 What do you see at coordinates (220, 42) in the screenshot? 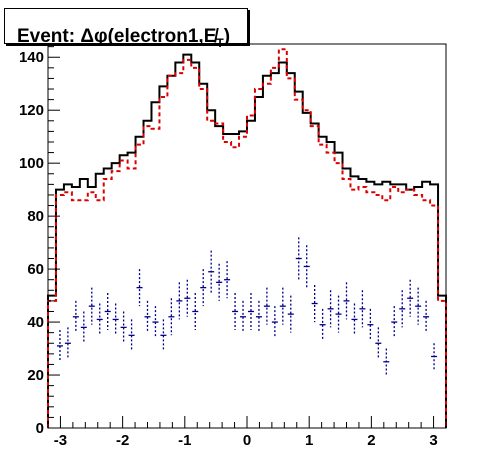
I see `title-sub: T` at bounding box center [220, 42].